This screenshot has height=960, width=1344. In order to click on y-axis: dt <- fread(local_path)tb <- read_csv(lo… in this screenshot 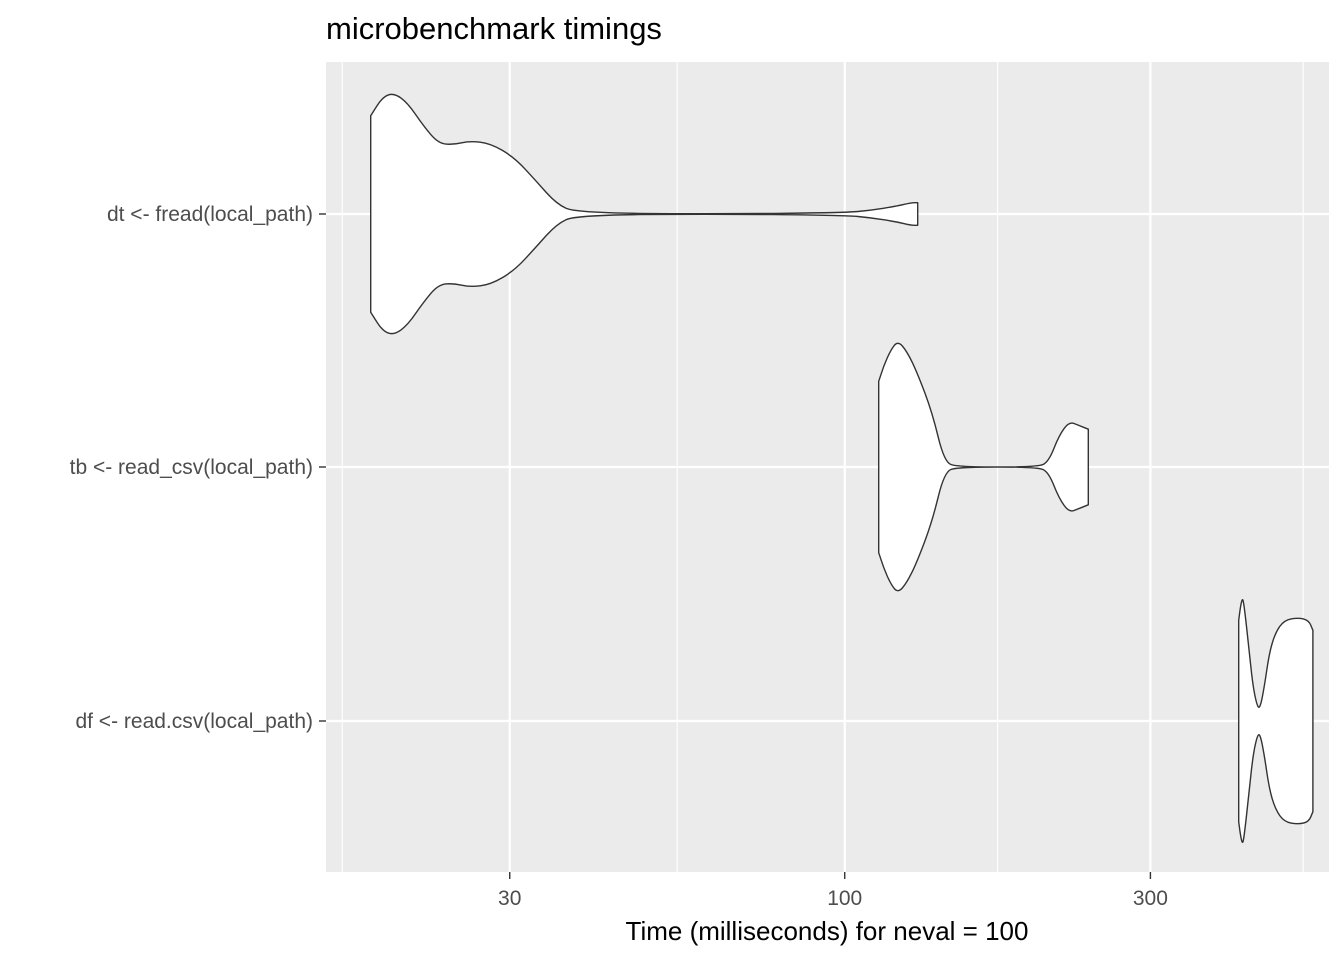, I will do `click(198, 468)`.